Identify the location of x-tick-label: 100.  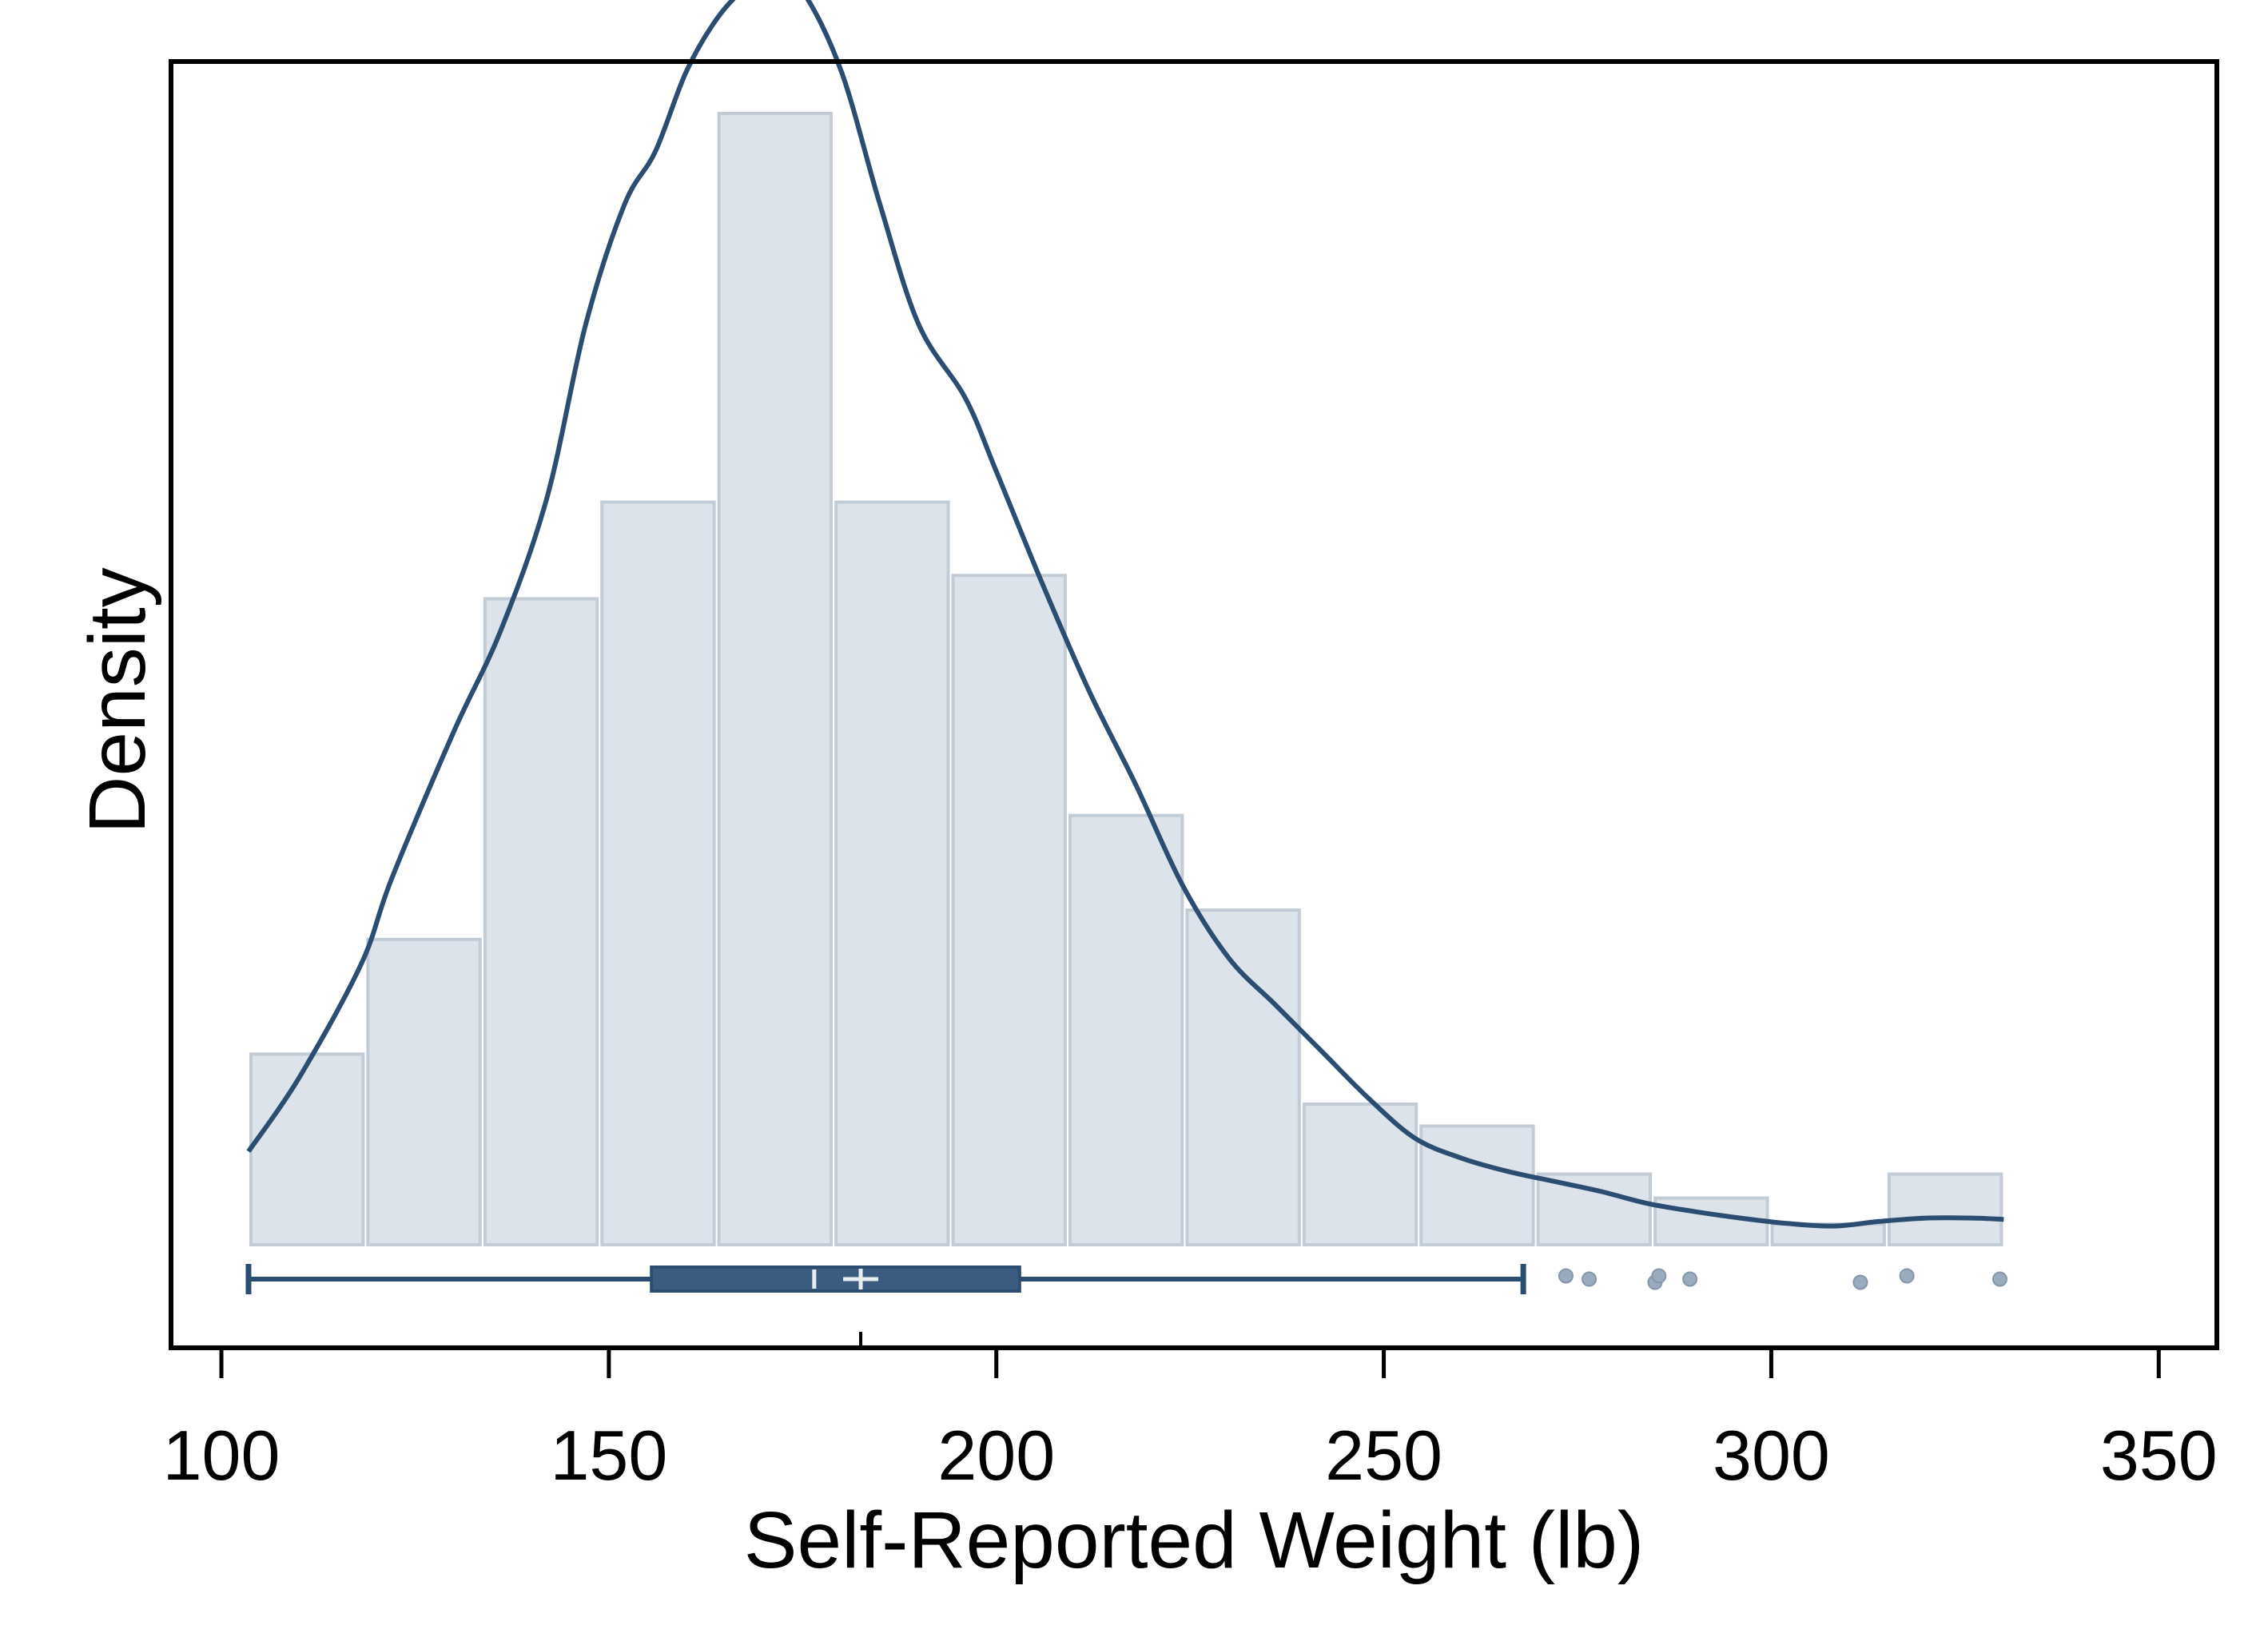
(222, 1455).